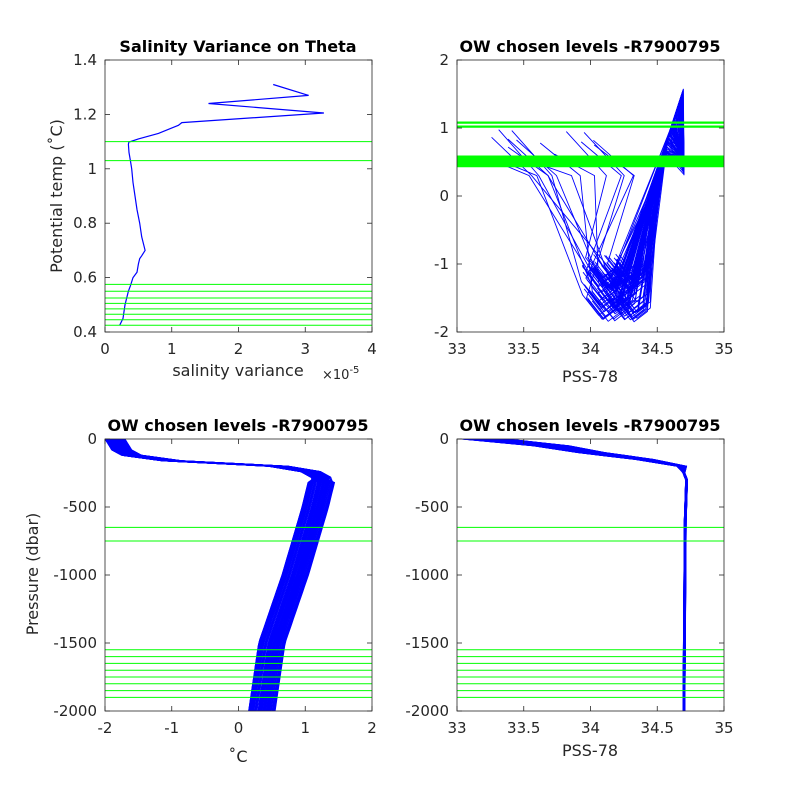 The width and height of the screenshot is (800, 800). What do you see at coordinates (441, 264) in the screenshot?
I see `y-tick-label: -1` at bounding box center [441, 264].